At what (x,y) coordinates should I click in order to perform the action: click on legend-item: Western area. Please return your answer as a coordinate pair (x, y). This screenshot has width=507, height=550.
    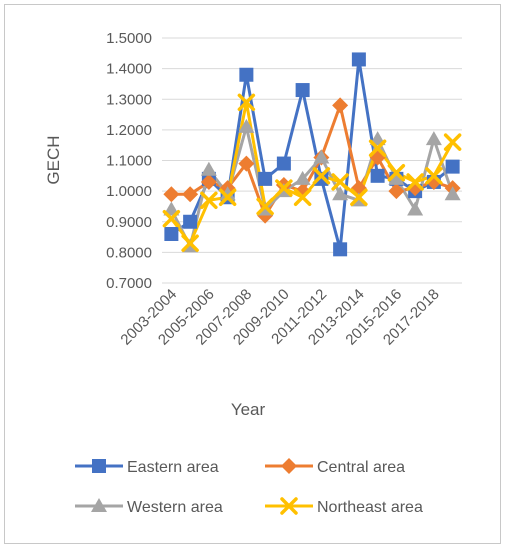
    Looking at the image, I should click on (149, 507).